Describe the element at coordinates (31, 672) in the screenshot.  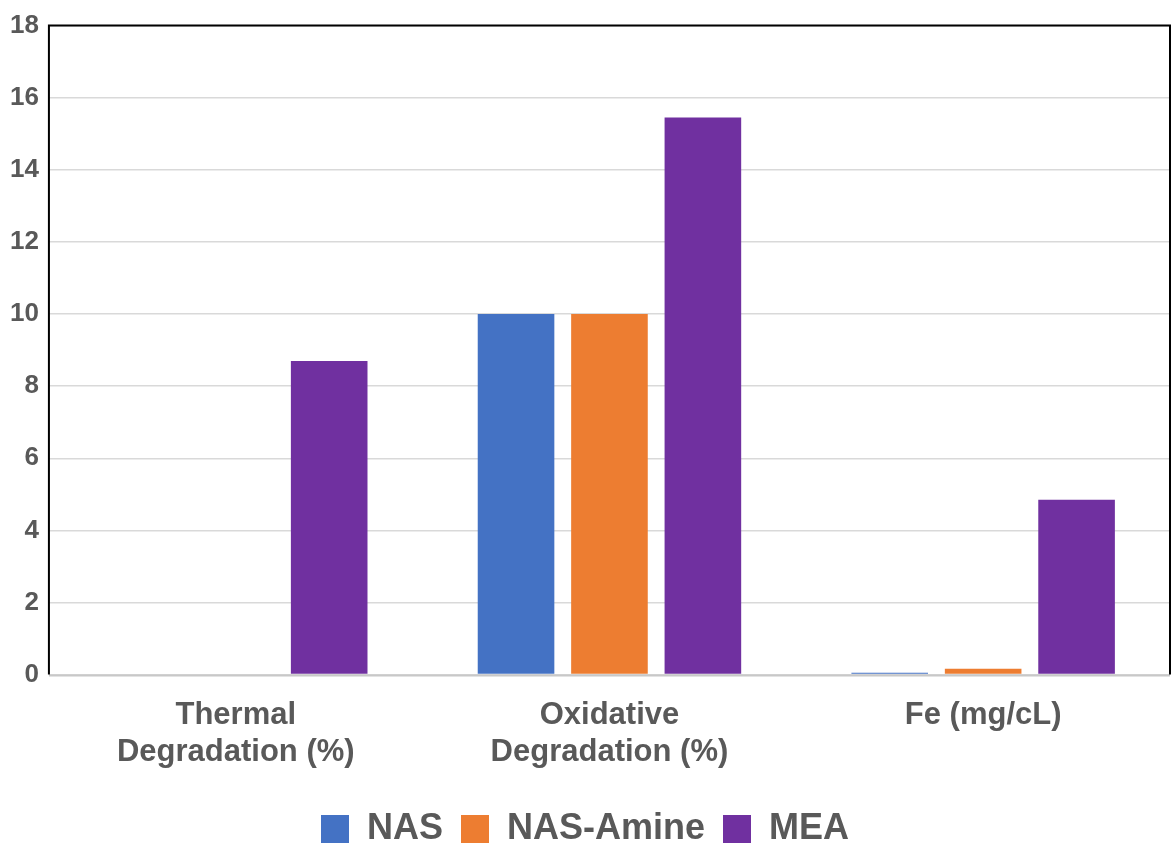
I see `y-tick-label: 0` at that location.